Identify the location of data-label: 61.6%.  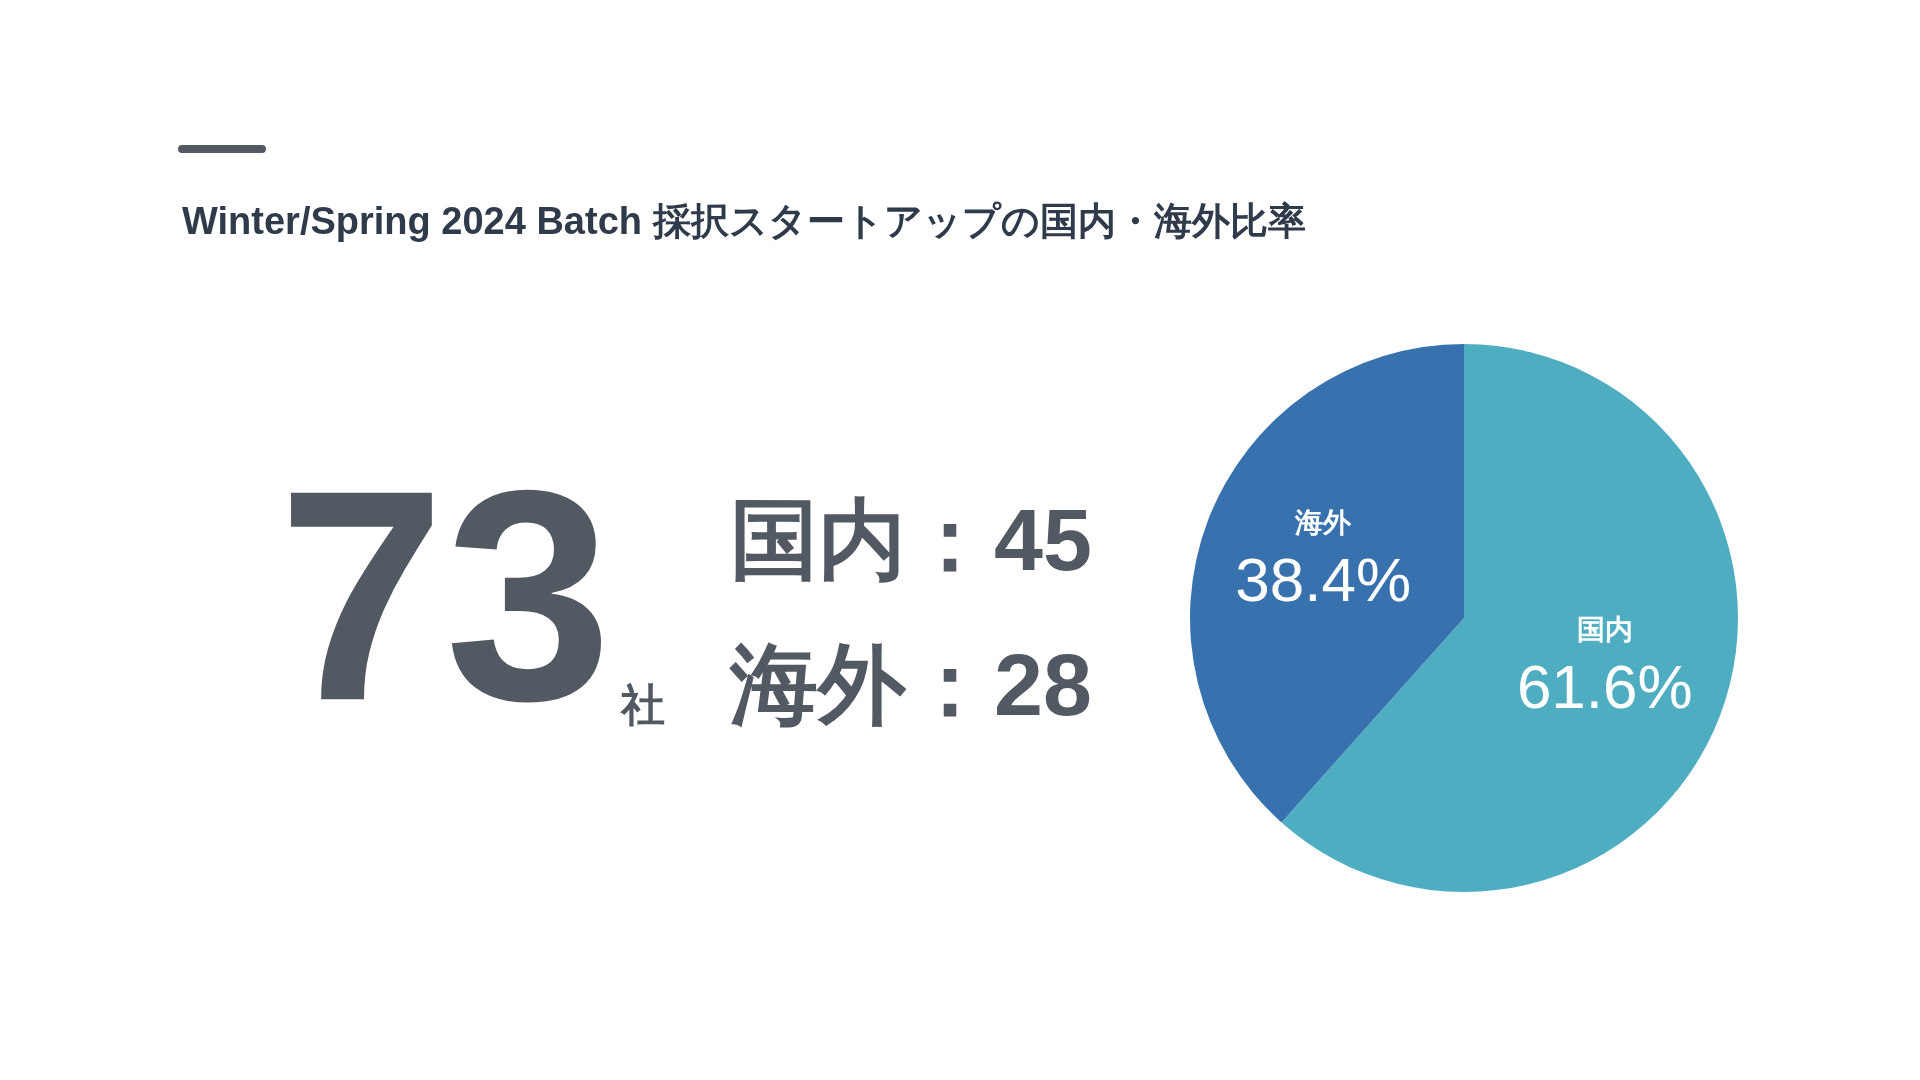
(1604, 687).